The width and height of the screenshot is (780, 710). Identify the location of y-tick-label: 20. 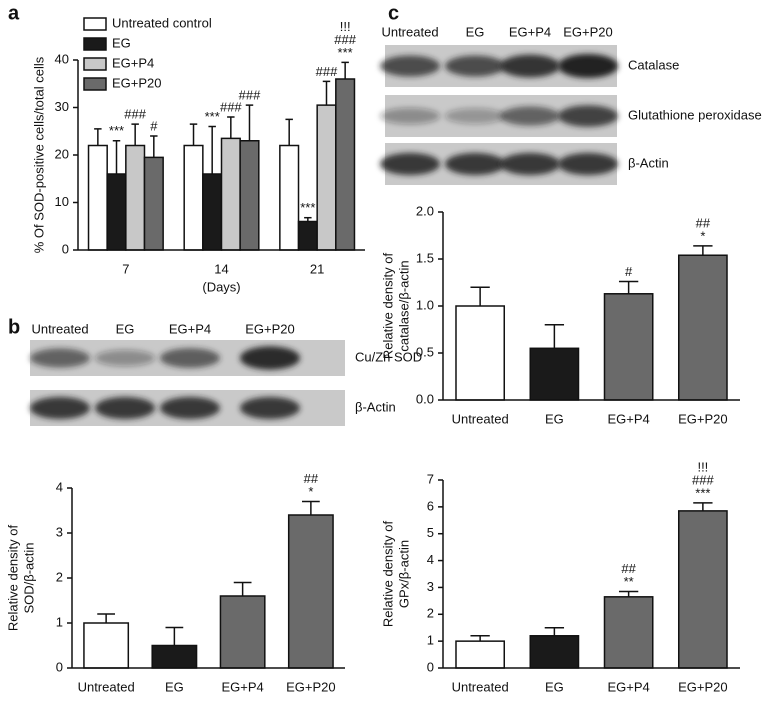
(62, 153).